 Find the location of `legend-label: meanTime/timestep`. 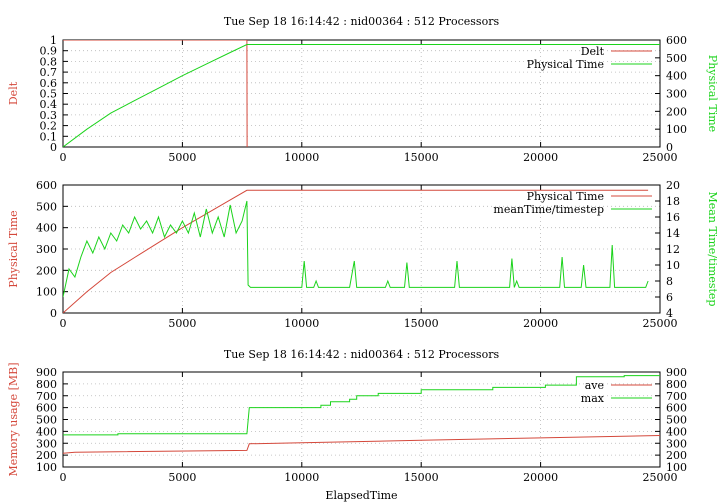

legend-label: meanTime/timestep is located at coordinates (548, 209).